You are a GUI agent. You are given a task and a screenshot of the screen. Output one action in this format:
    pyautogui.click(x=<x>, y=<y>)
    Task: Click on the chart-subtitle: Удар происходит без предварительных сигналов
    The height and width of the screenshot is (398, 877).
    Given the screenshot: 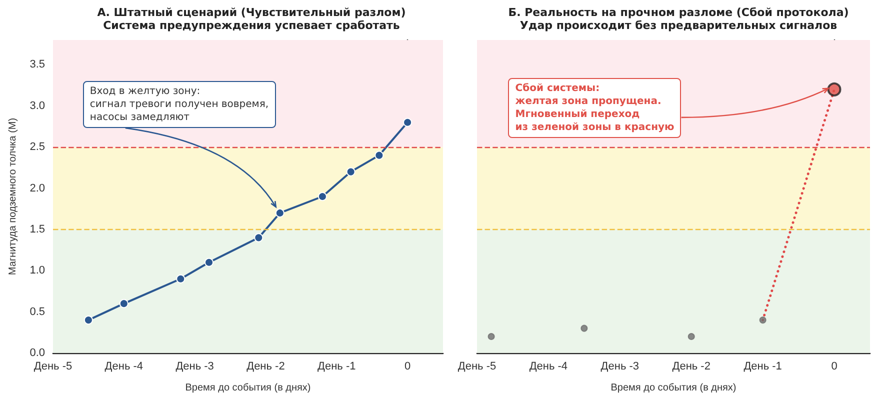 What is the action you would take?
    pyautogui.click(x=679, y=25)
    